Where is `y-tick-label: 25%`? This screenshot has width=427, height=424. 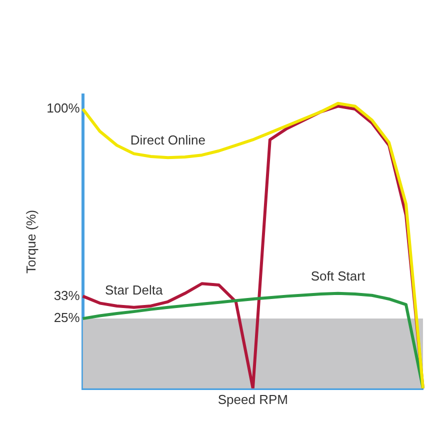 y-tick-label: 25% is located at coordinates (67, 318).